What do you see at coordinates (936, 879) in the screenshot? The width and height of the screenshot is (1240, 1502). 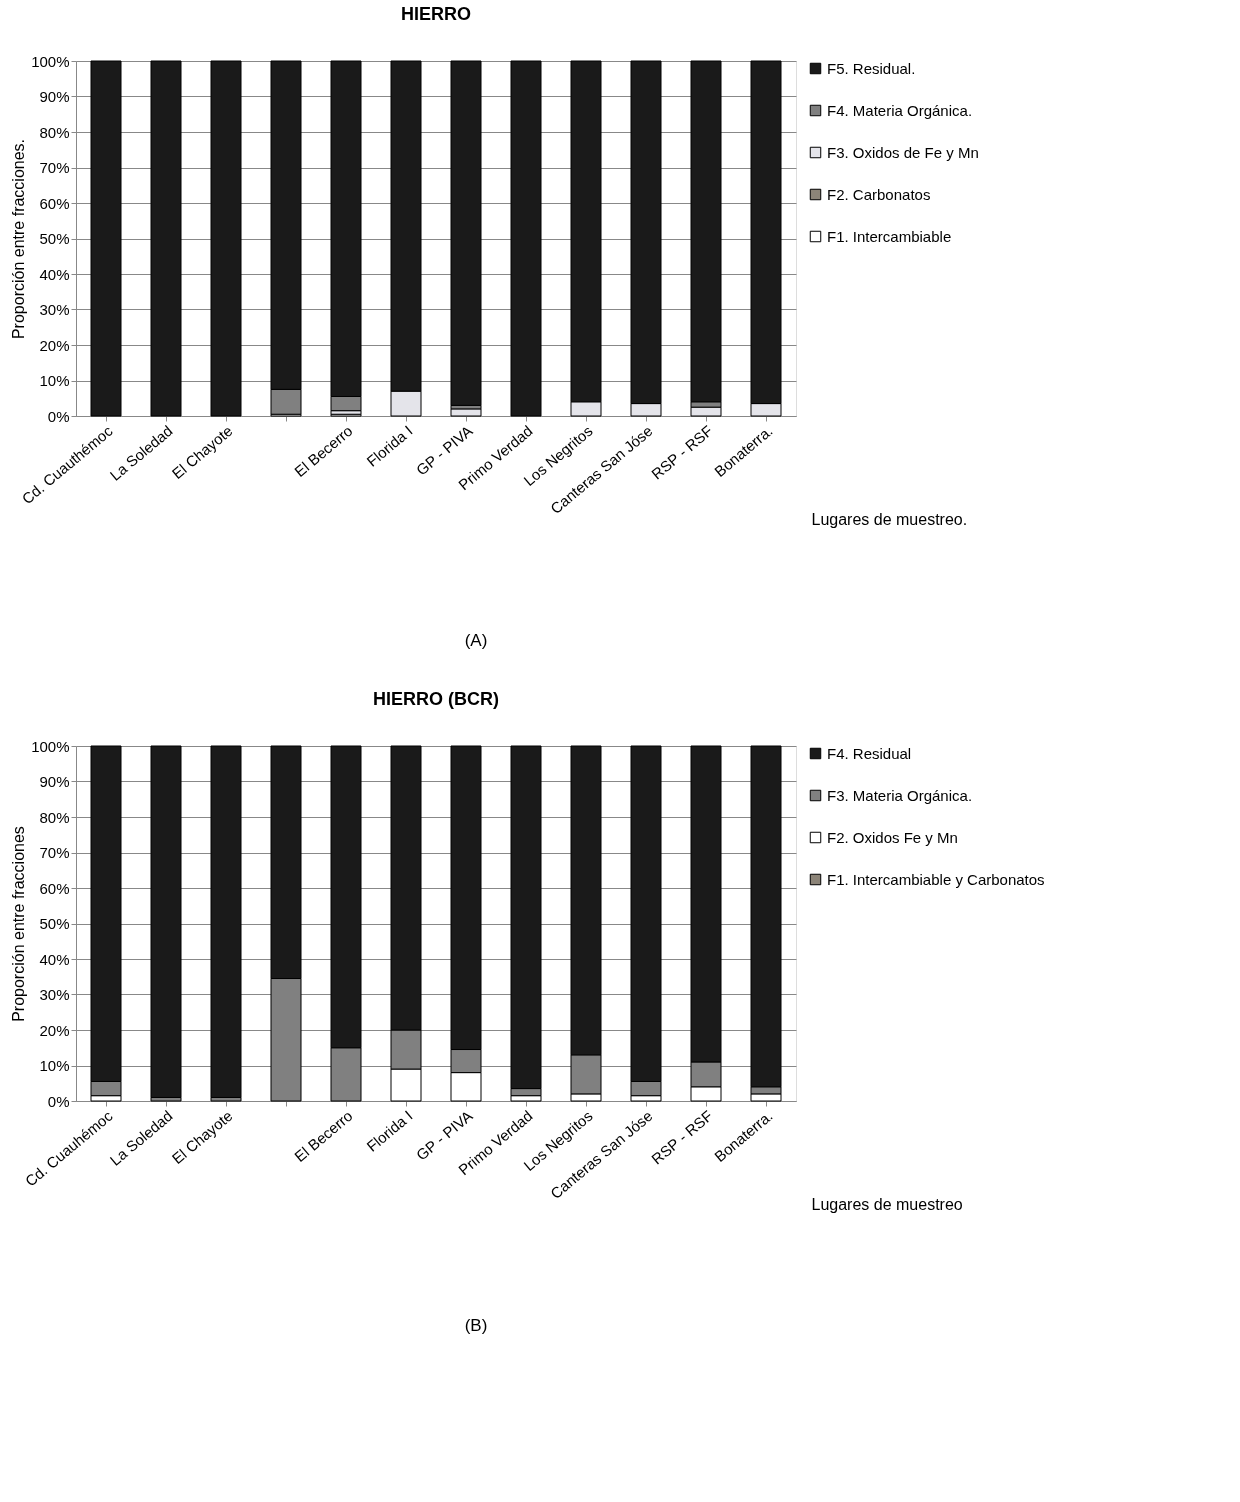 I see `legend-label: F1. Intercambiable y Carbonatos` at bounding box center [936, 879].